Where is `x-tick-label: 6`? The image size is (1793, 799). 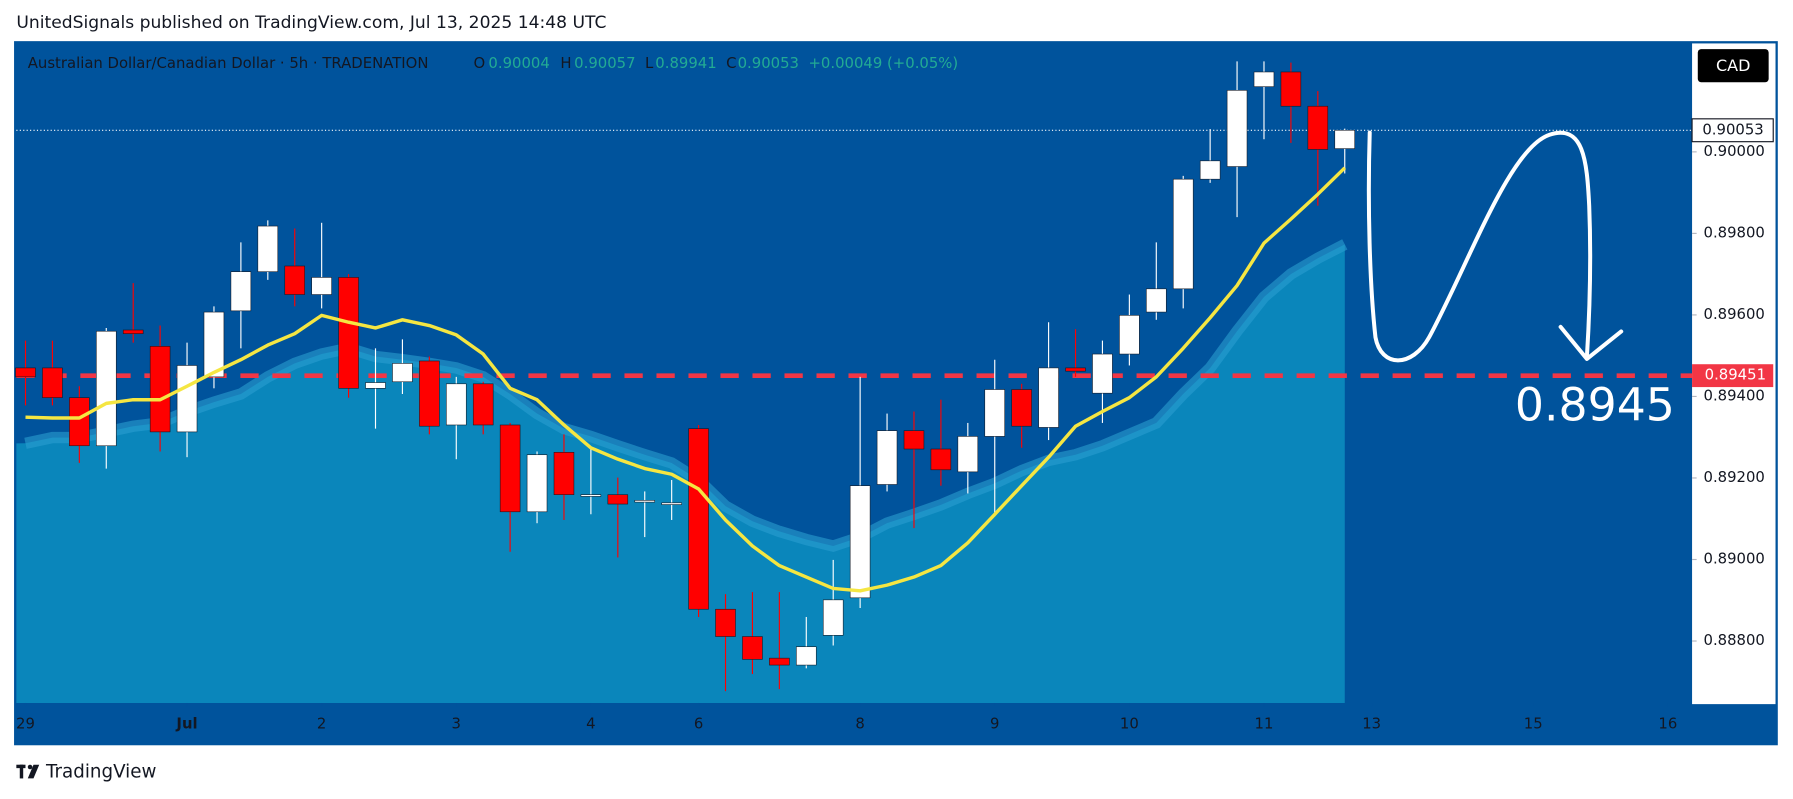 x-tick-label: 6 is located at coordinates (698, 724).